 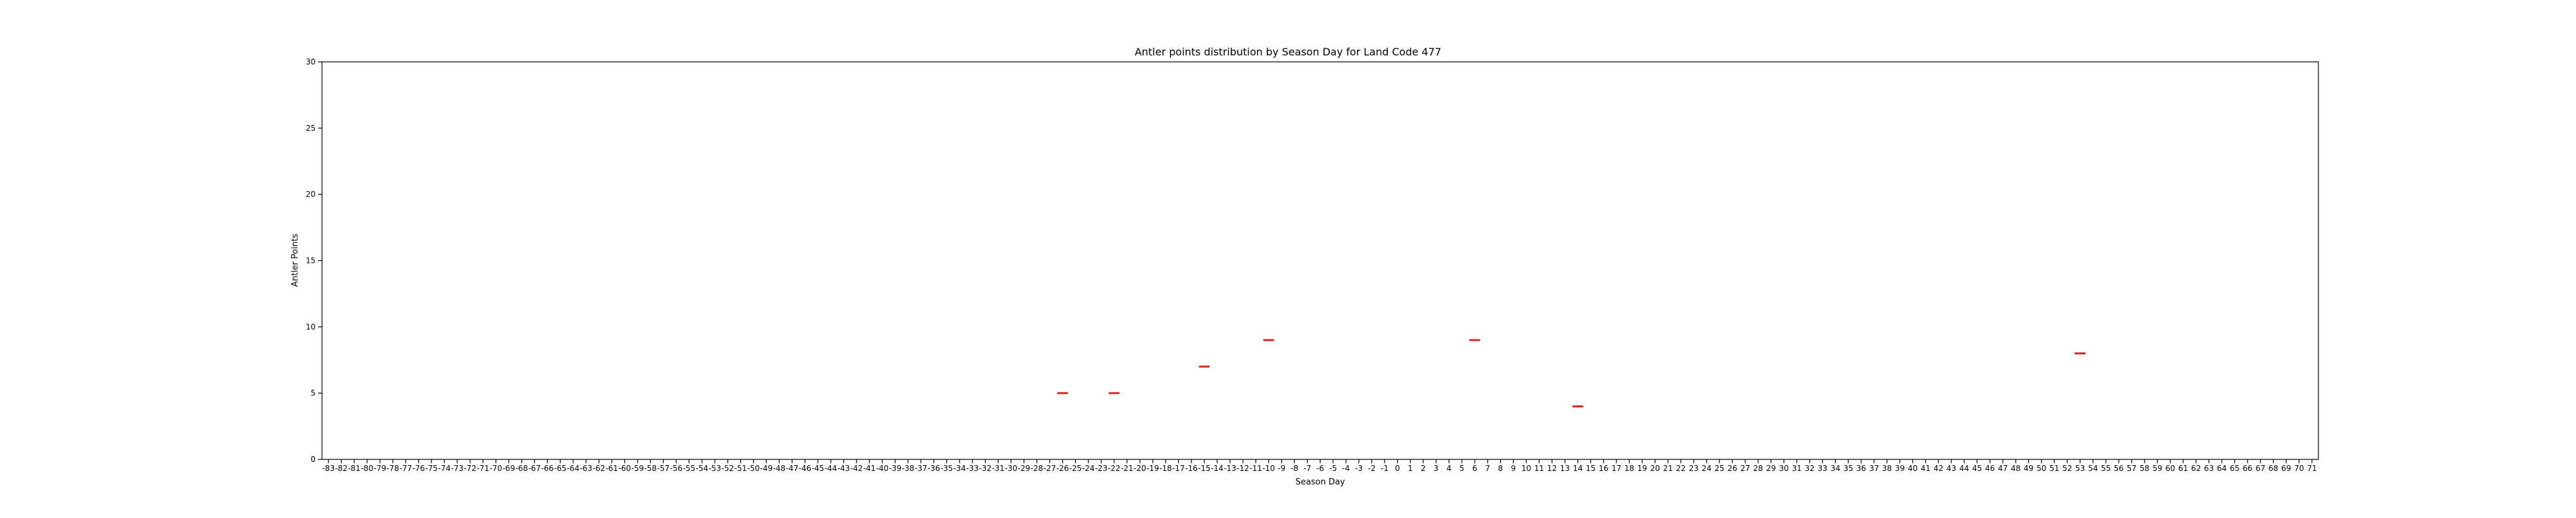 I want to click on x-tick-label: 30, so click(x=1783, y=468).